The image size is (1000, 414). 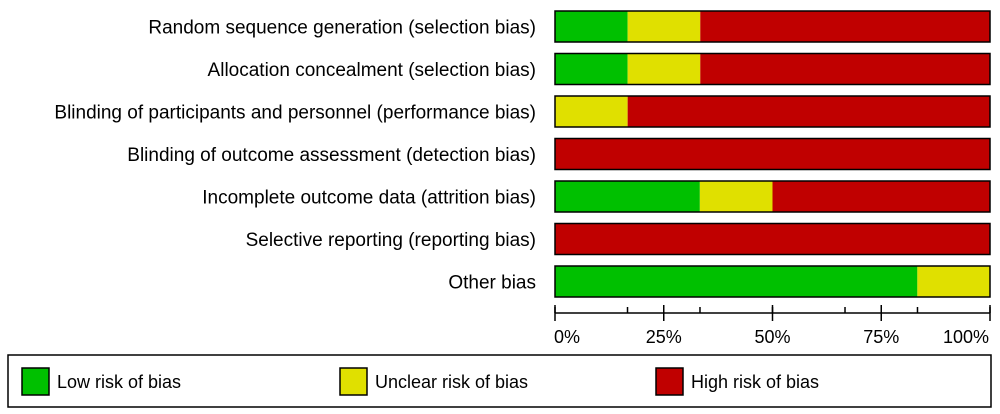 I want to click on category-label: Other bias, so click(x=492, y=283).